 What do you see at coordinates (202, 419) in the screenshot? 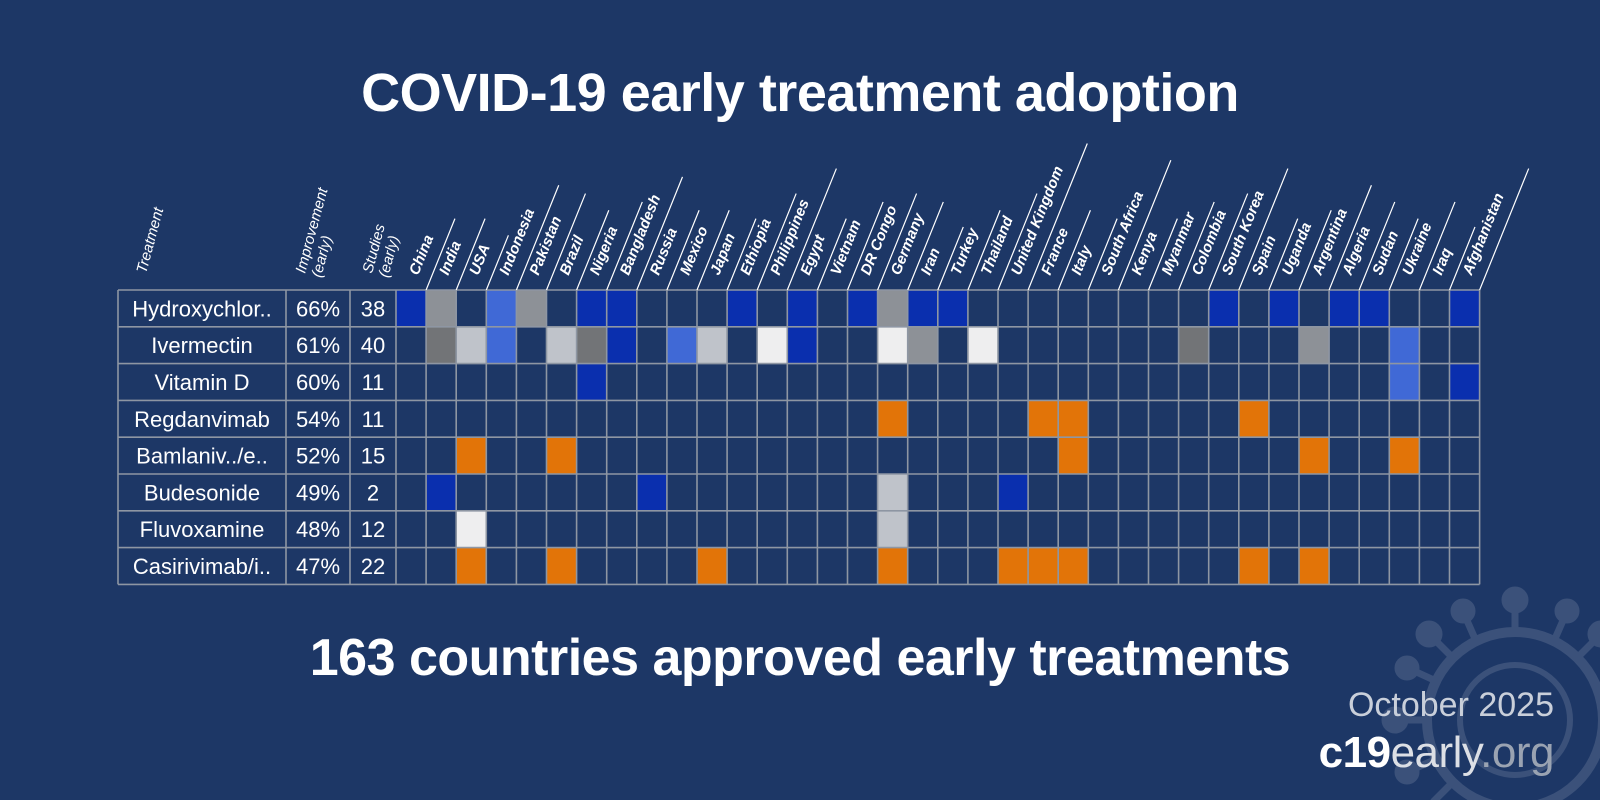
I see `treatment-name: Regdanvimab` at bounding box center [202, 419].